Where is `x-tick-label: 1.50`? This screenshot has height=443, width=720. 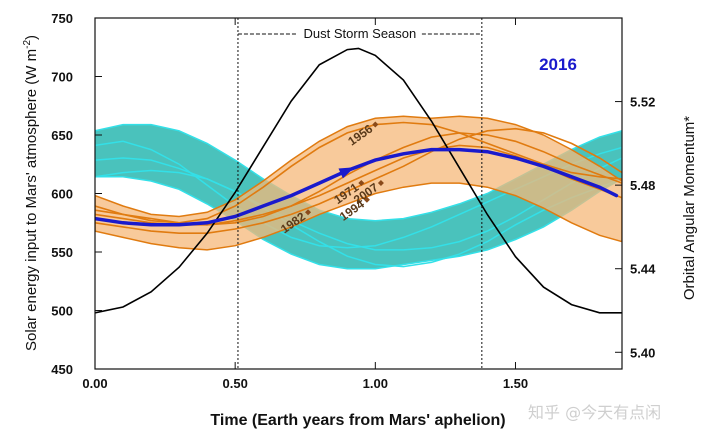 x-tick-label: 1.50 is located at coordinates (515, 383).